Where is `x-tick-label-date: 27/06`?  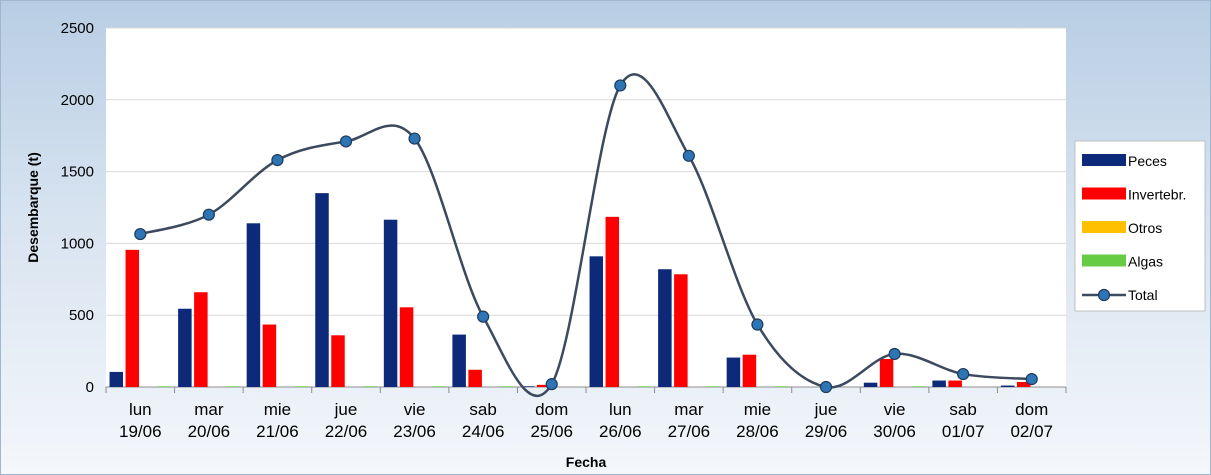
x-tick-label-date: 27/06 is located at coordinates (689, 431).